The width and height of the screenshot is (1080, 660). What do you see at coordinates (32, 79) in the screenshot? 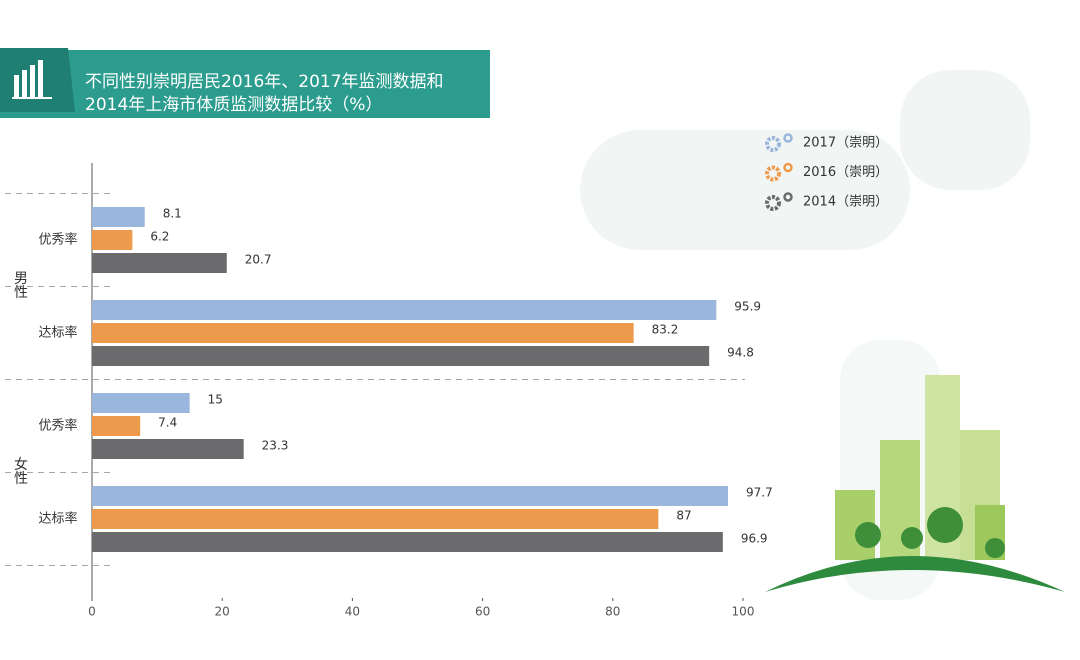
I see `title-icon` at bounding box center [32, 79].